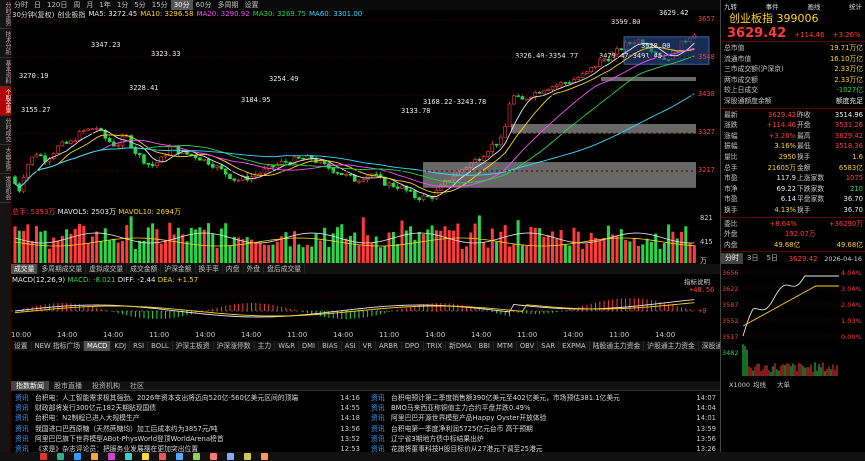 This screenshot has width=865, height=461. I want to click on volume-indicator-tab: 换手率, so click(209, 269).